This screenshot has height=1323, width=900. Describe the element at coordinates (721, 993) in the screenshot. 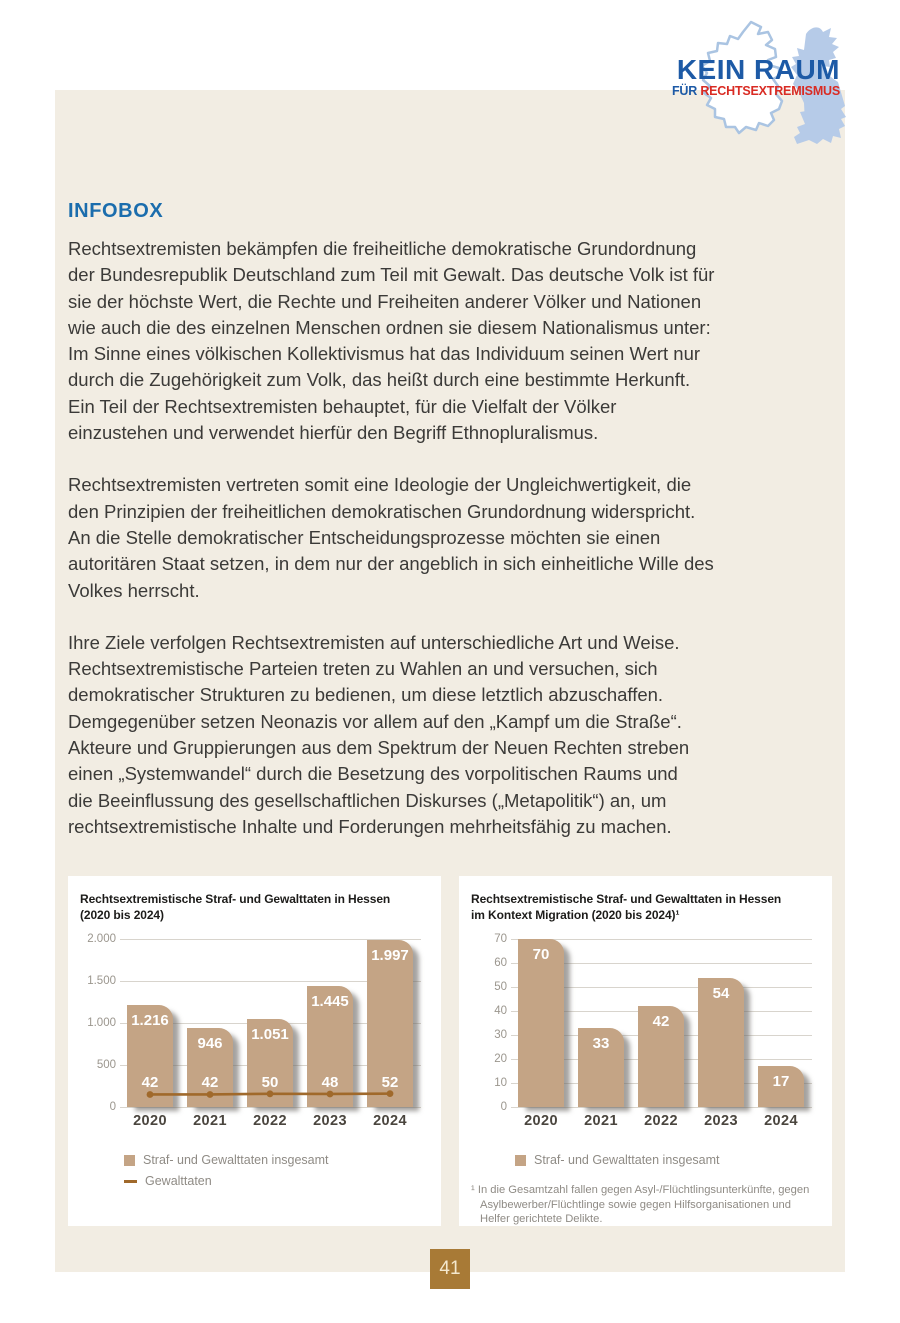

I see `bar-value-label: 54` at that location.